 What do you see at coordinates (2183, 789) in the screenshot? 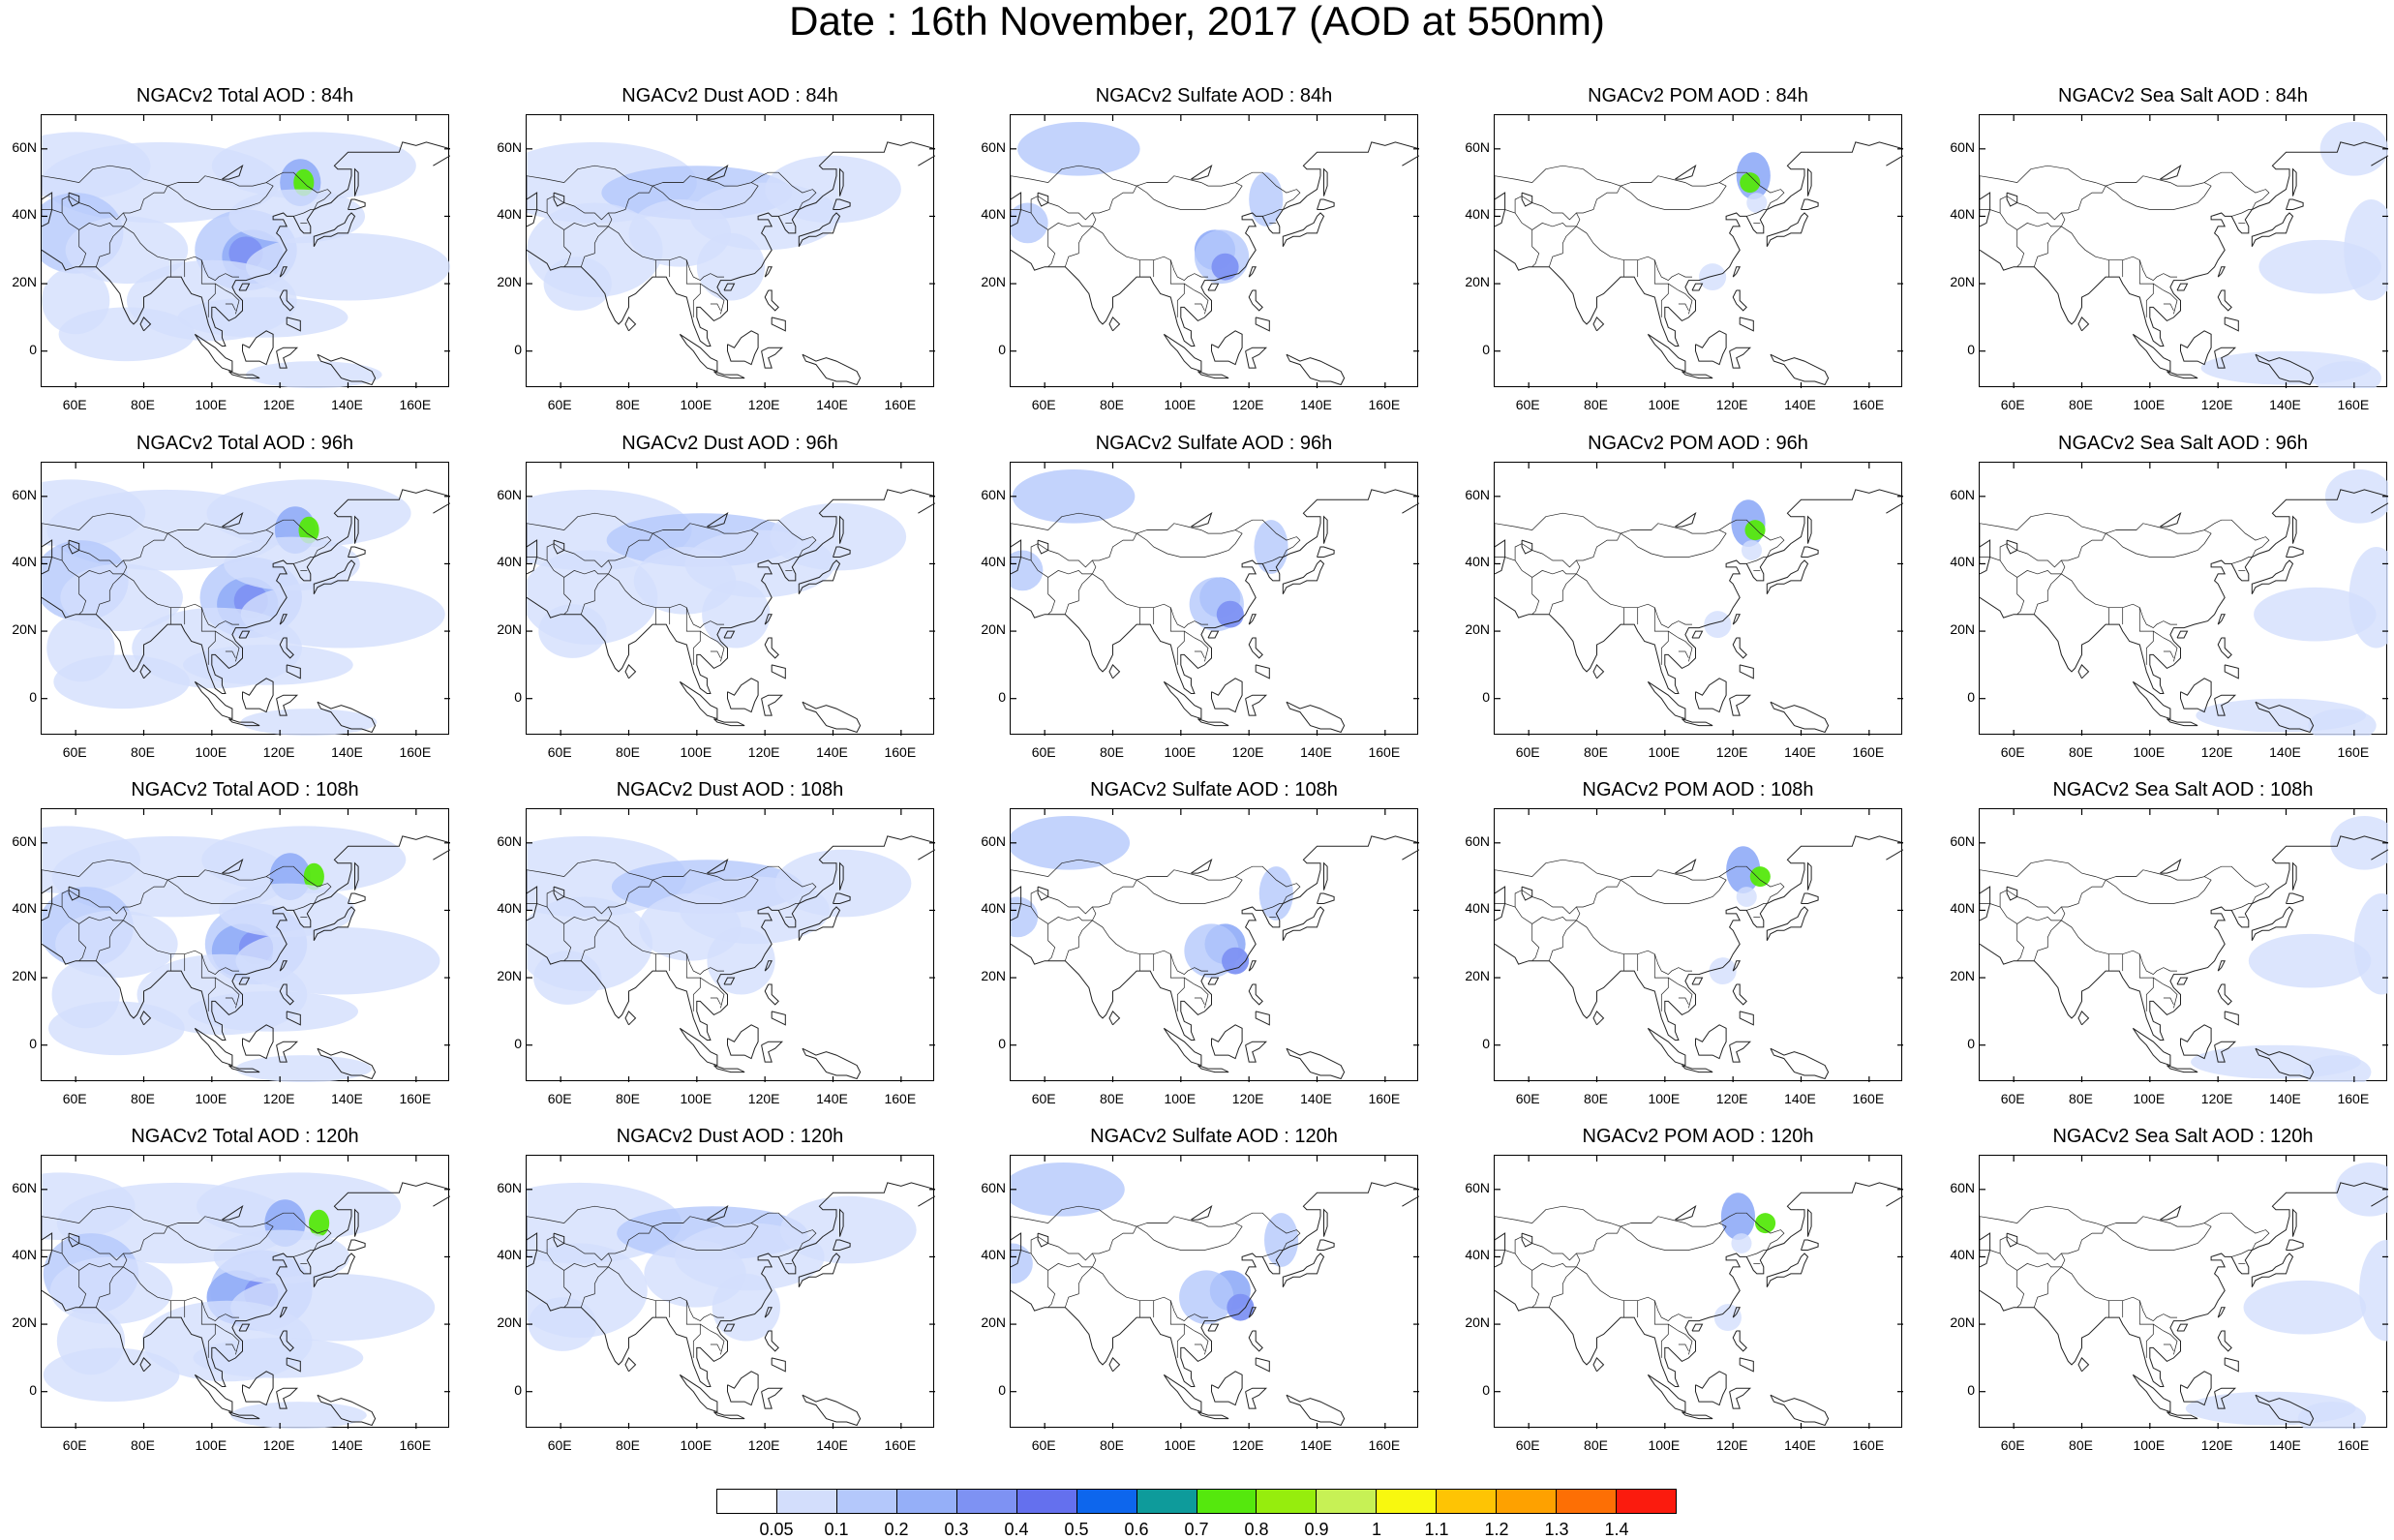
I see `panel-title: NGACv2 Sea Salt AOD : 108h` at bounding box center [2183, 789].